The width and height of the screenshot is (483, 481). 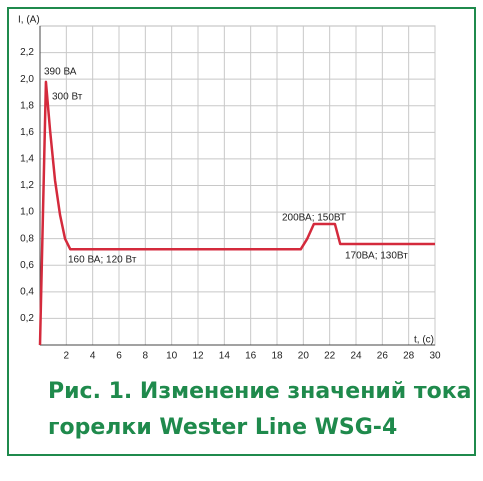 What do you see at coordinates (29, 20) in the screenshot?
I see `y-axis-label: I, (A)` at bounding box center [29, 20].